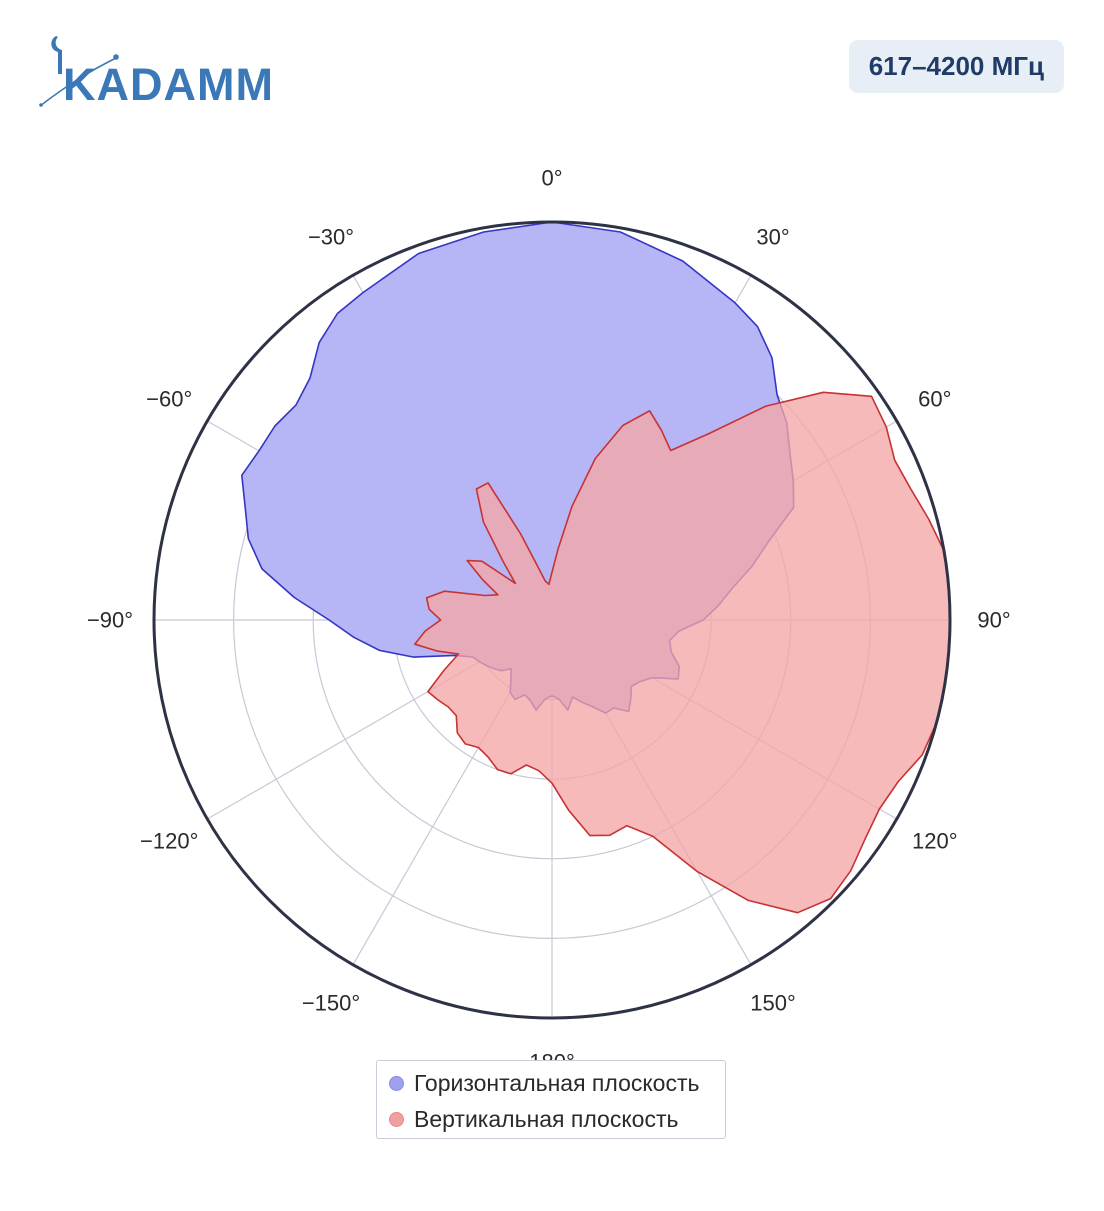  What do you see at coordinates (79, 71) in the screenshot?
I see `logo-mark-icon` at bounding box center [79, 71].